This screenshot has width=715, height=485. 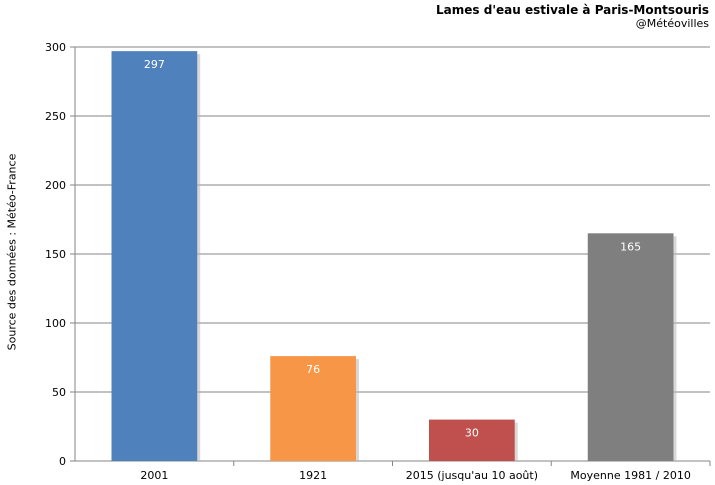 I want to click on x-tick-label: 2015 (jusqu'au 10 août), so click(x=472, y=475).